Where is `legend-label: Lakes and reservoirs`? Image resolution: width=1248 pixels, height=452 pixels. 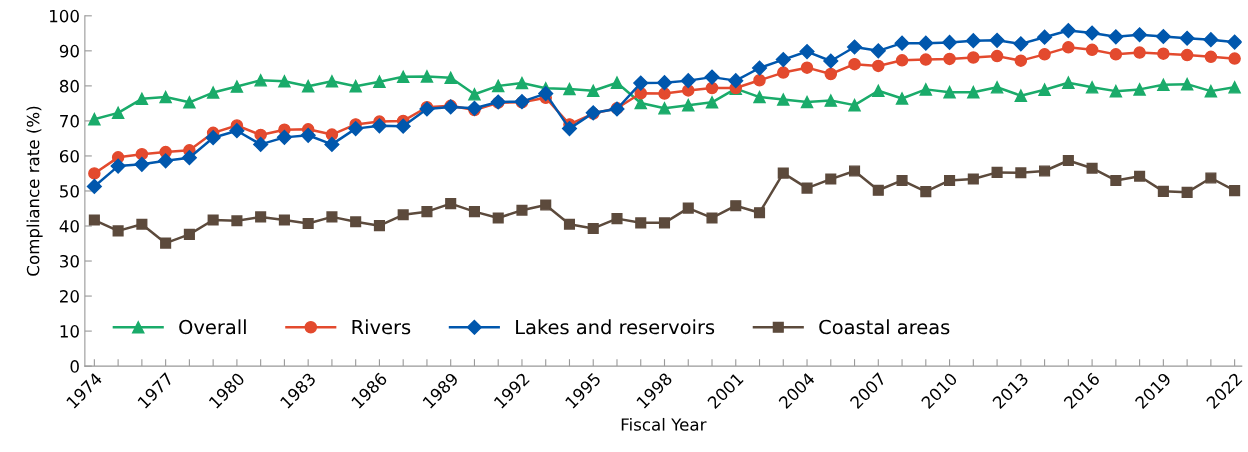 legend-label: Lakes and reservoirs is located at coordinates (615, 327).